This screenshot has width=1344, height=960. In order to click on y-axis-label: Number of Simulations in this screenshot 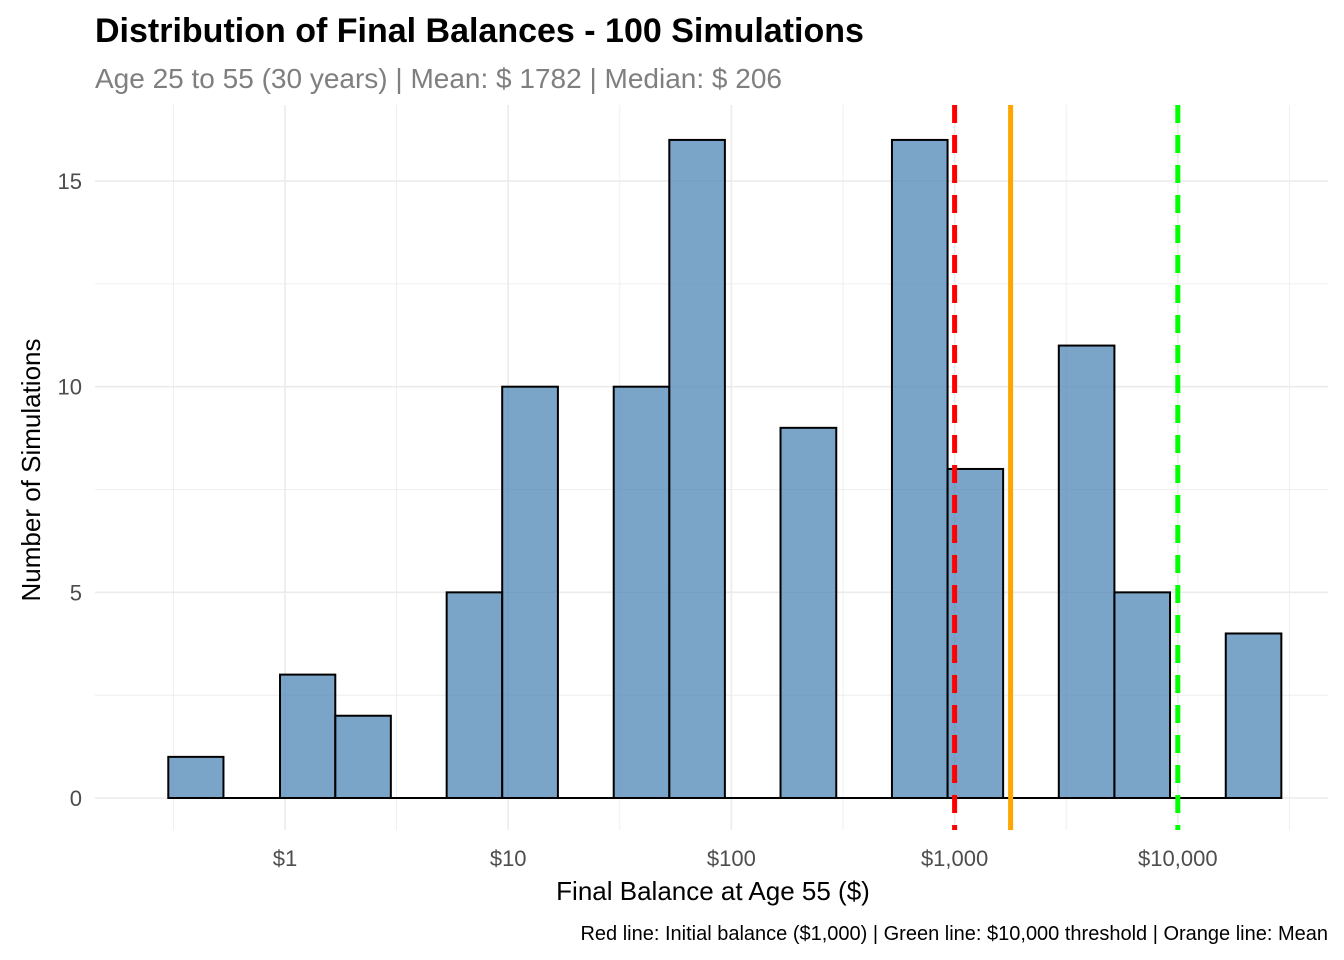, I will do `click(31, 470)`.